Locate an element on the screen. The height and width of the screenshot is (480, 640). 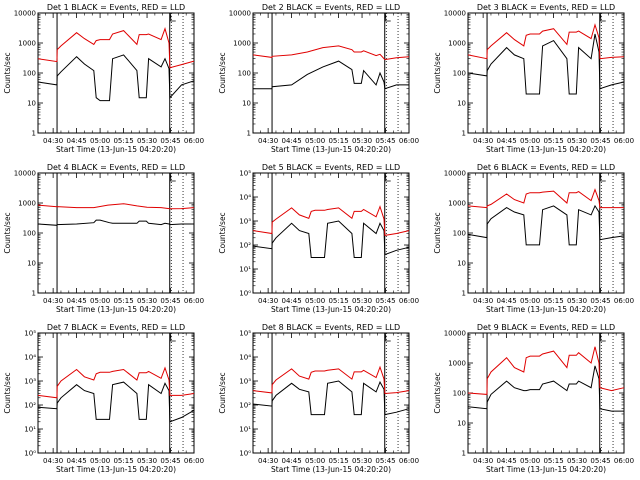
panel-title: Det 7 BLACK = Events, RED = LLD is located at coordinates (116, 327).